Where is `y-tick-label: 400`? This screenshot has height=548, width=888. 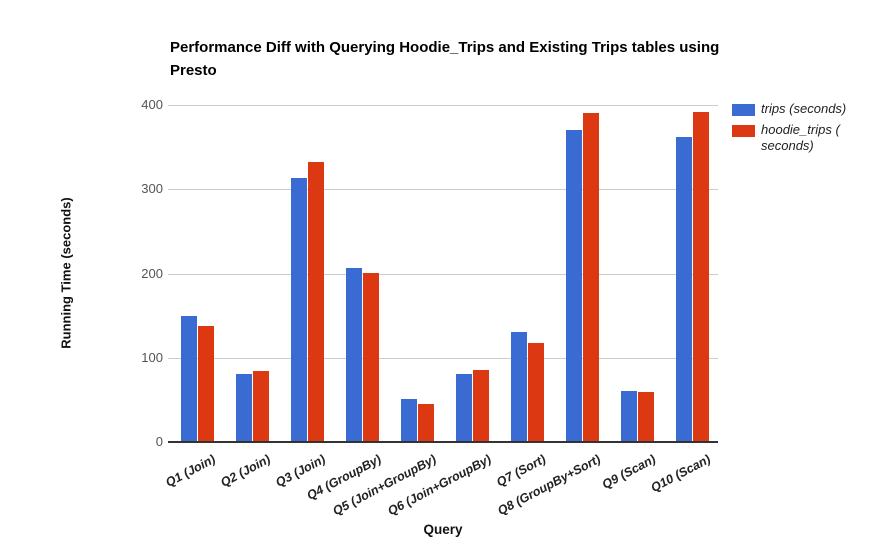
y-tick-label: 400 is located at coordinates (152, 104).